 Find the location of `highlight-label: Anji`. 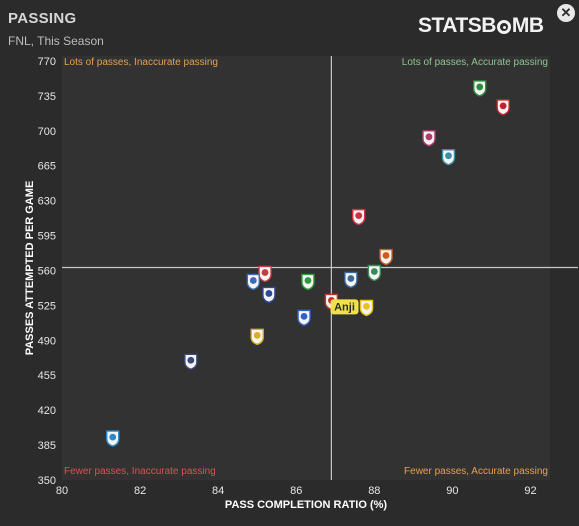

highlight-label: Anji is located at coordinates (344, 307).